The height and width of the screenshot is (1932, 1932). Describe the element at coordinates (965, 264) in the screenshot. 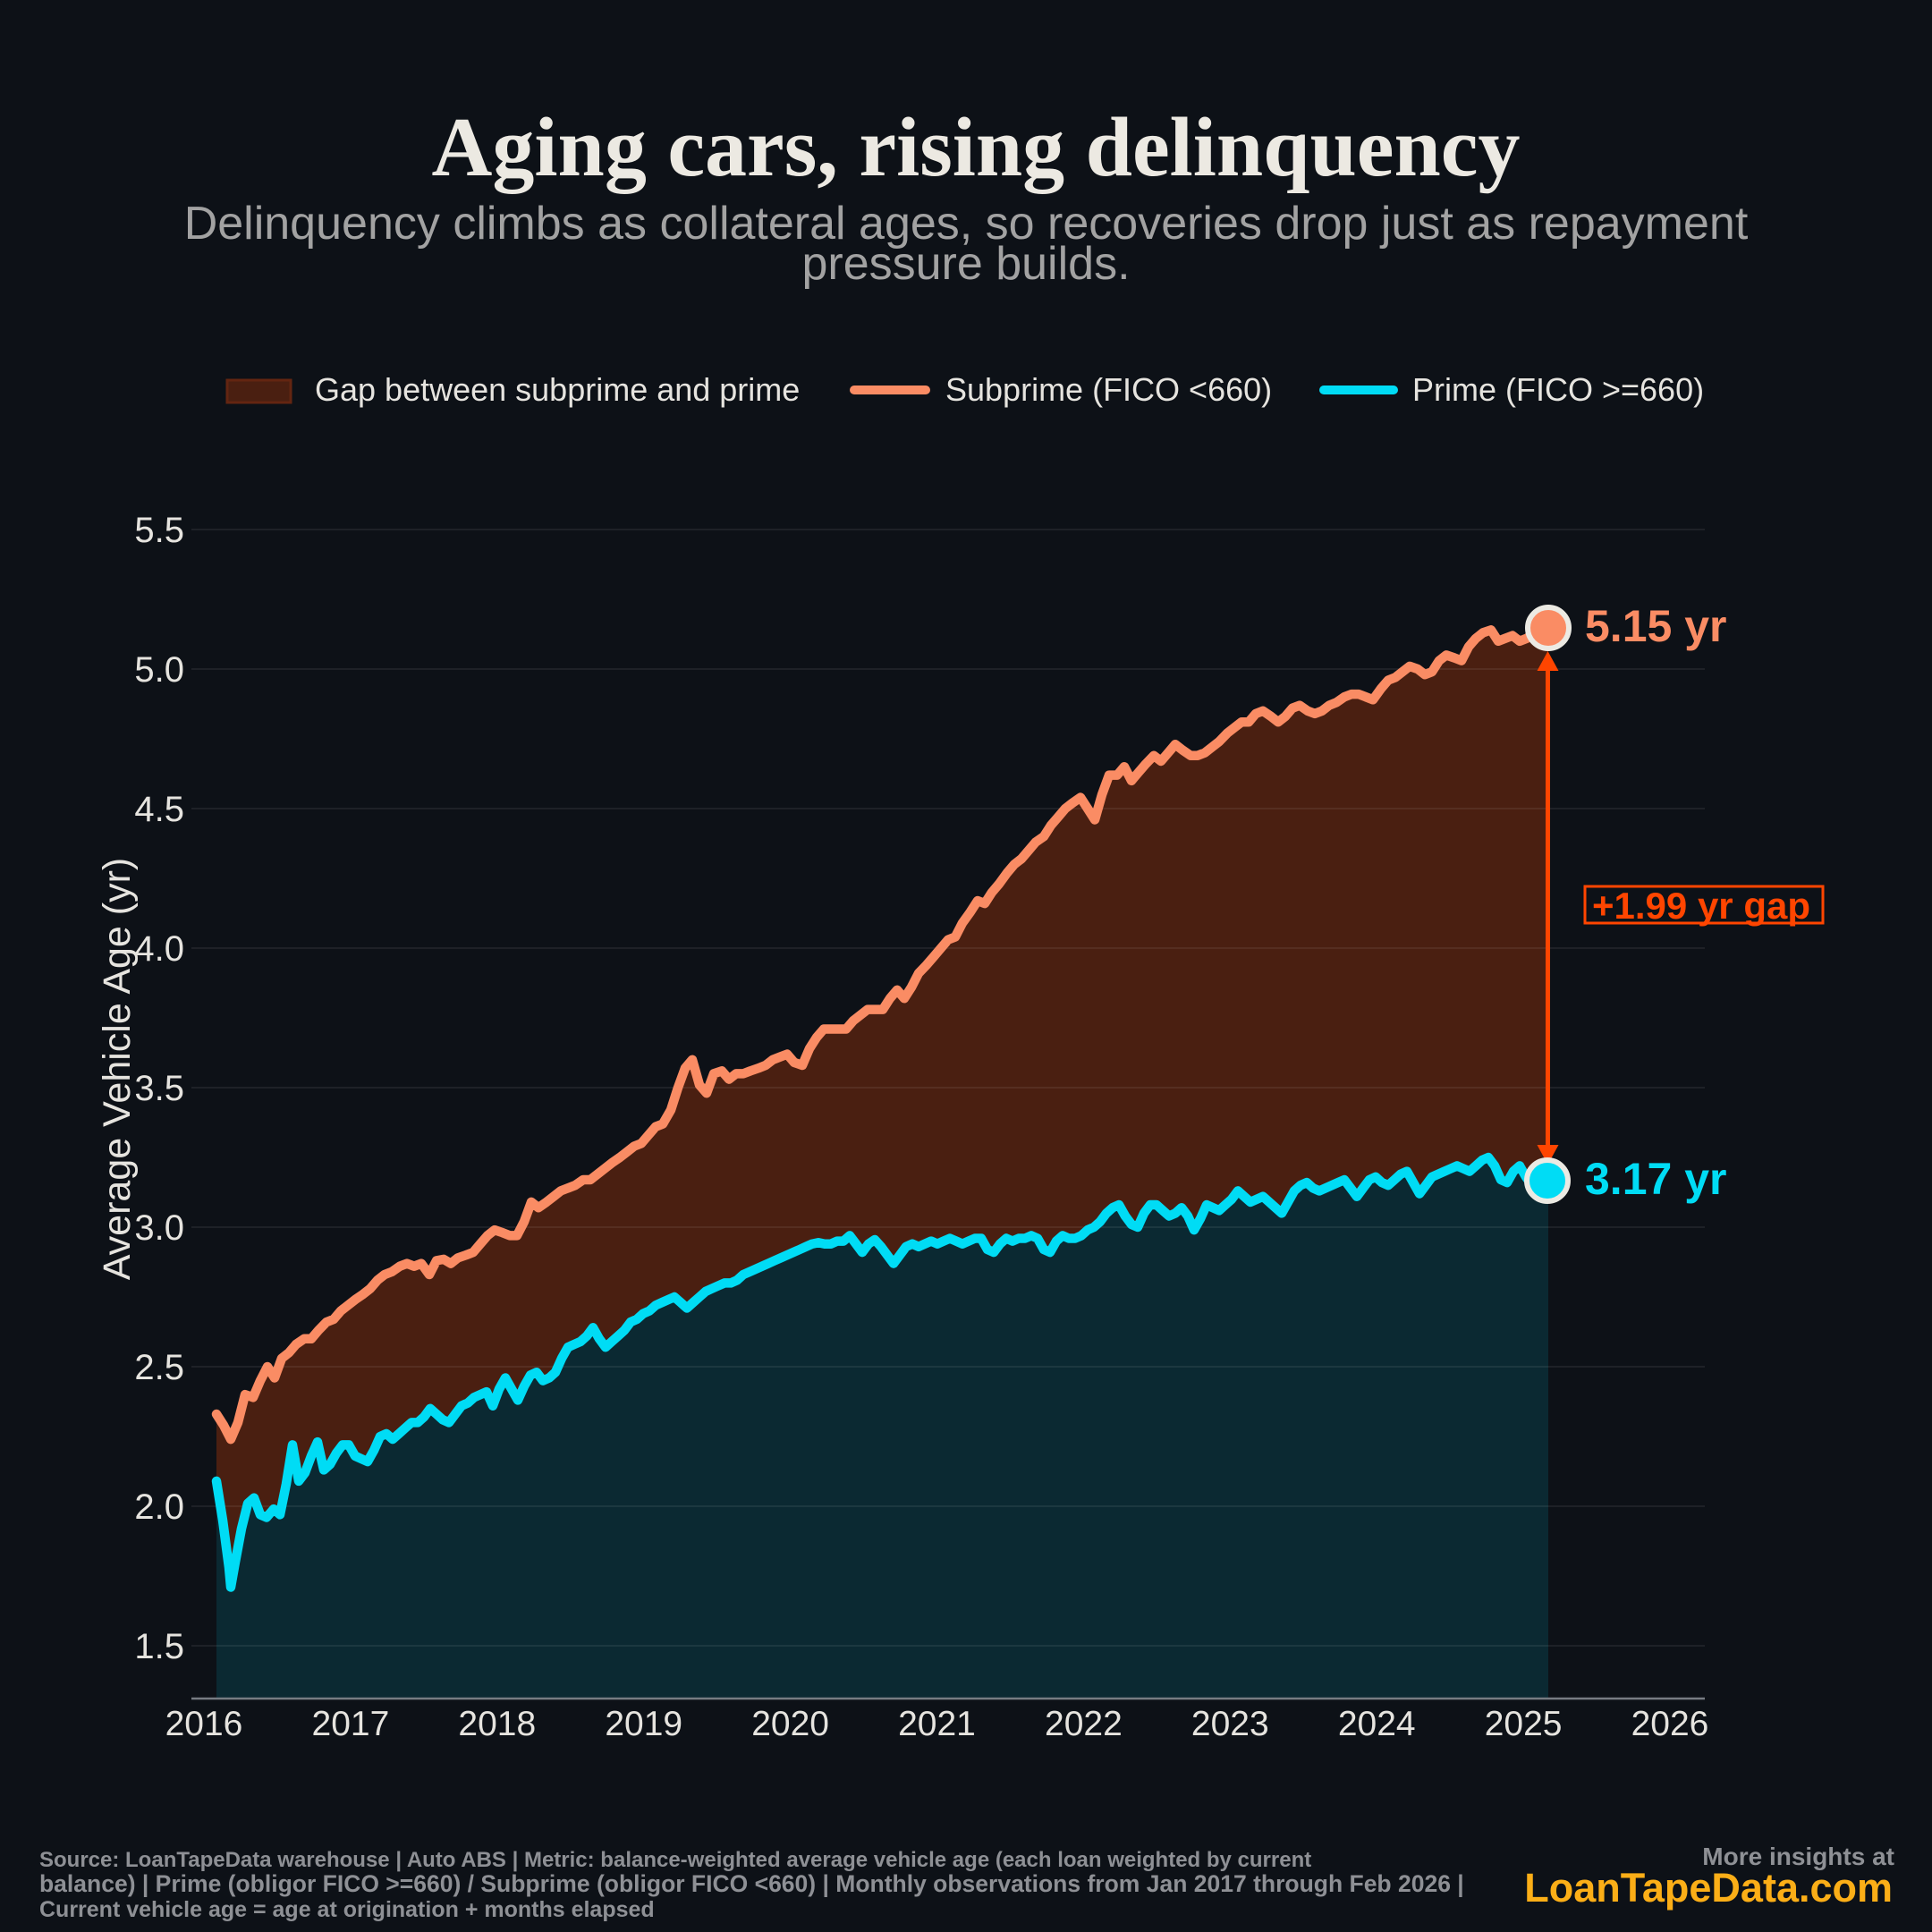

I see `svg-text: pressure builds.` at that location.